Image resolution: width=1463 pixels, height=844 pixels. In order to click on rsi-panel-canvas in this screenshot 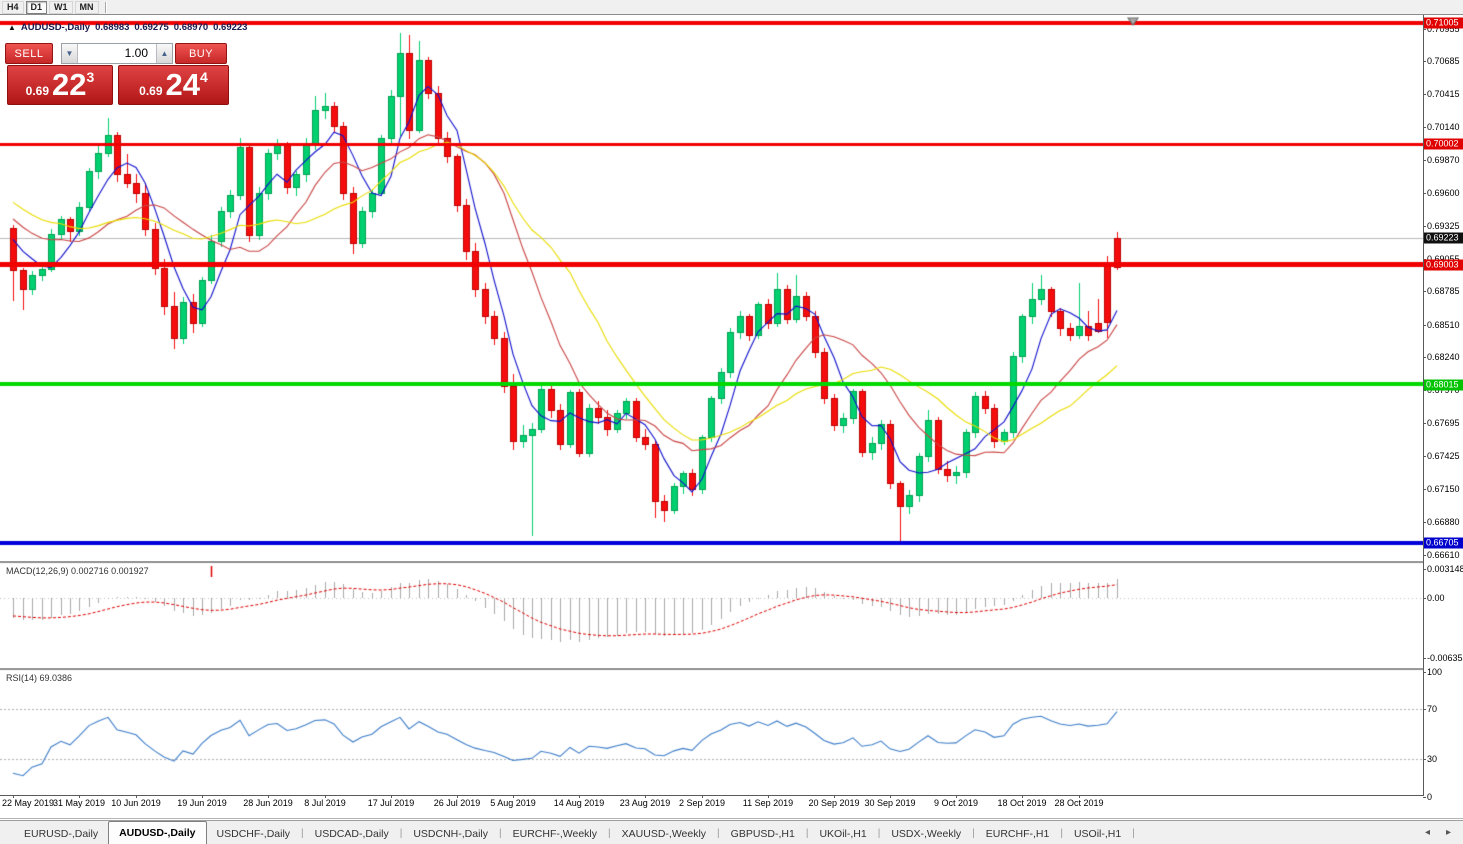, I will do `click(711, 732)`.